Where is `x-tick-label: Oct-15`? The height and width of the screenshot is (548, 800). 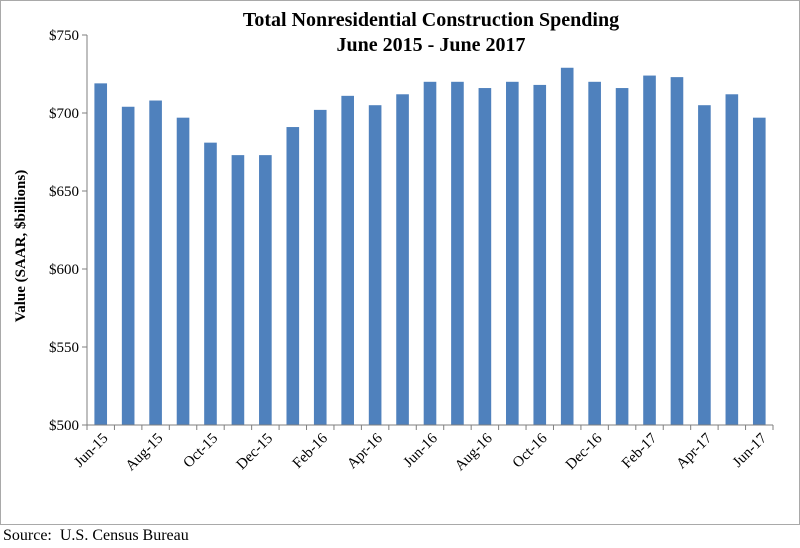
x-tick-label: Oct-15 is located at coordinates (201, 451).